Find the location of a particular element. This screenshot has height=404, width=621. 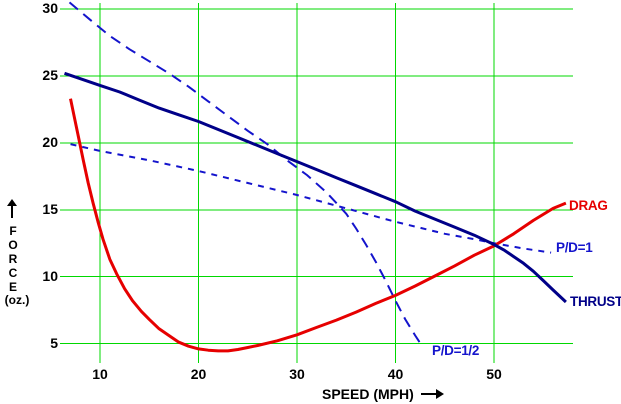

x-axis-title-text: SPEED (MPH) is located at coordinates (368, 394).